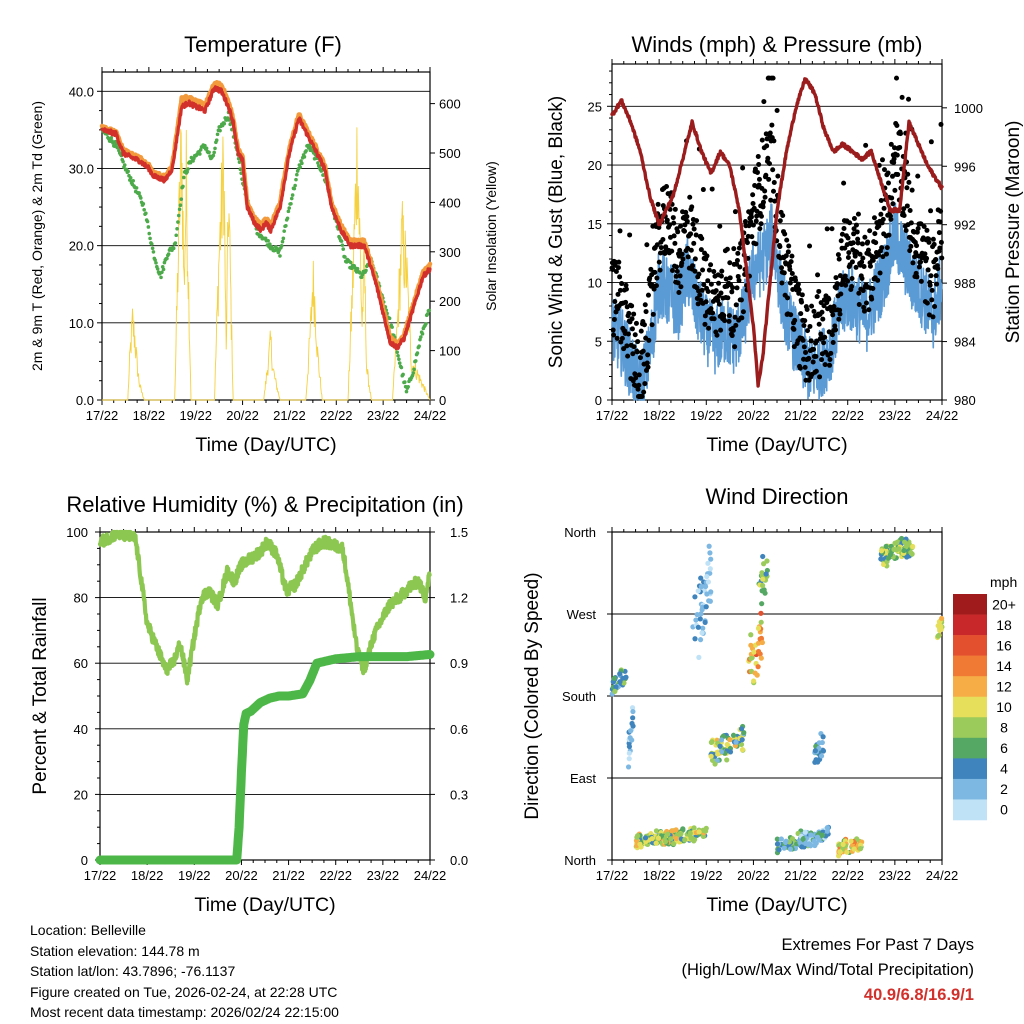 The height and width of the screenshot is (1024, 1024). Describe the element at coordinates (1004, 769) in the screenshot. I see `legend-label: 4` at that location.